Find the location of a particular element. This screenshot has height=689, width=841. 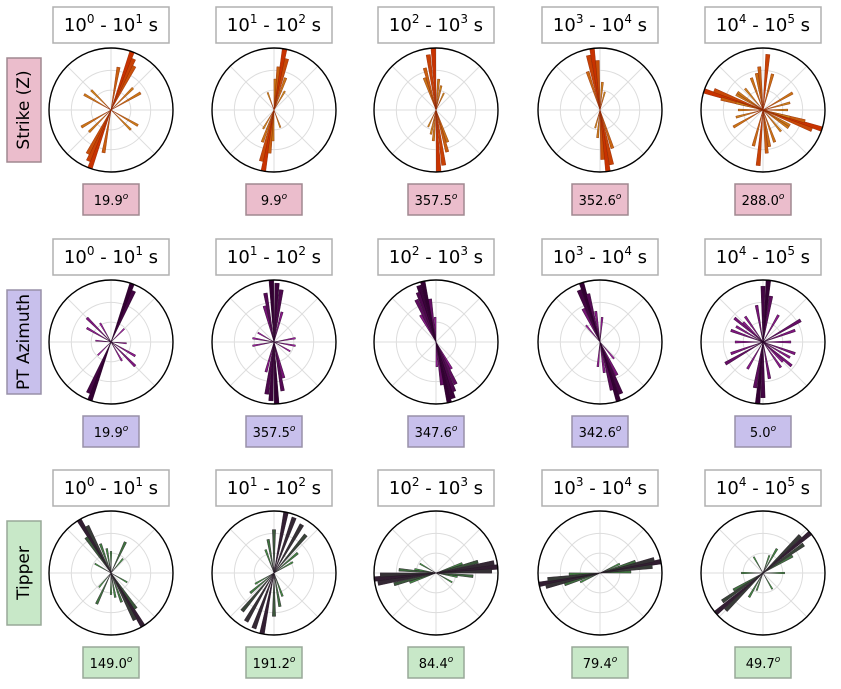

rose-panel-r0-c1: 101 - 102 s 9.9o is located at coordinates (274, 111).